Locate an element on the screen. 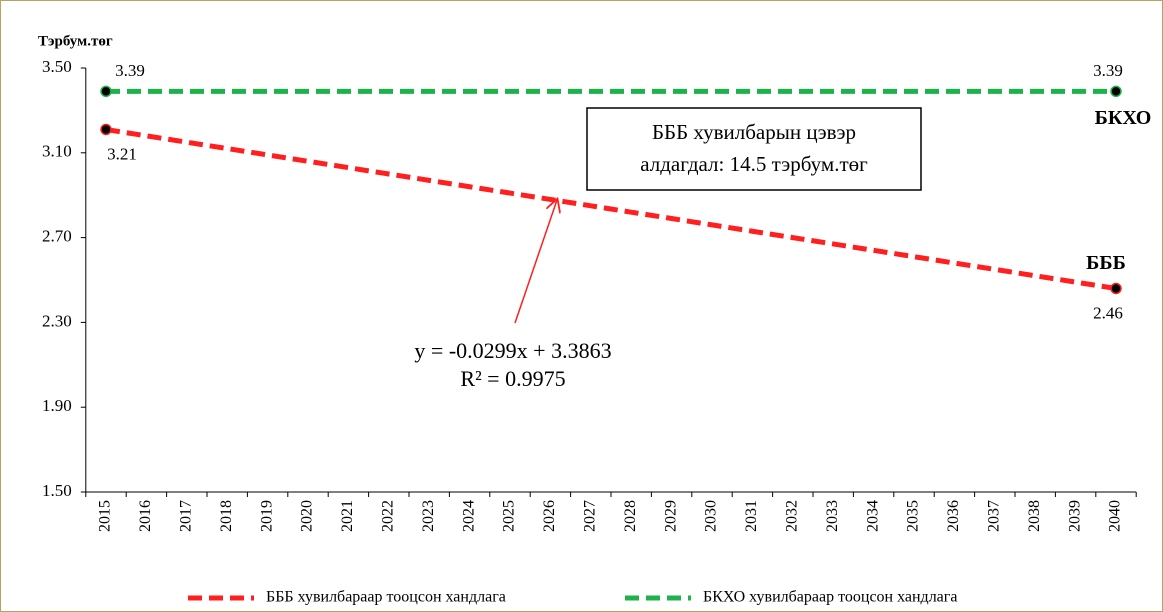 The image size is (1163, 612). x-tick-label: 2027 is located at coordinates (589, 516).